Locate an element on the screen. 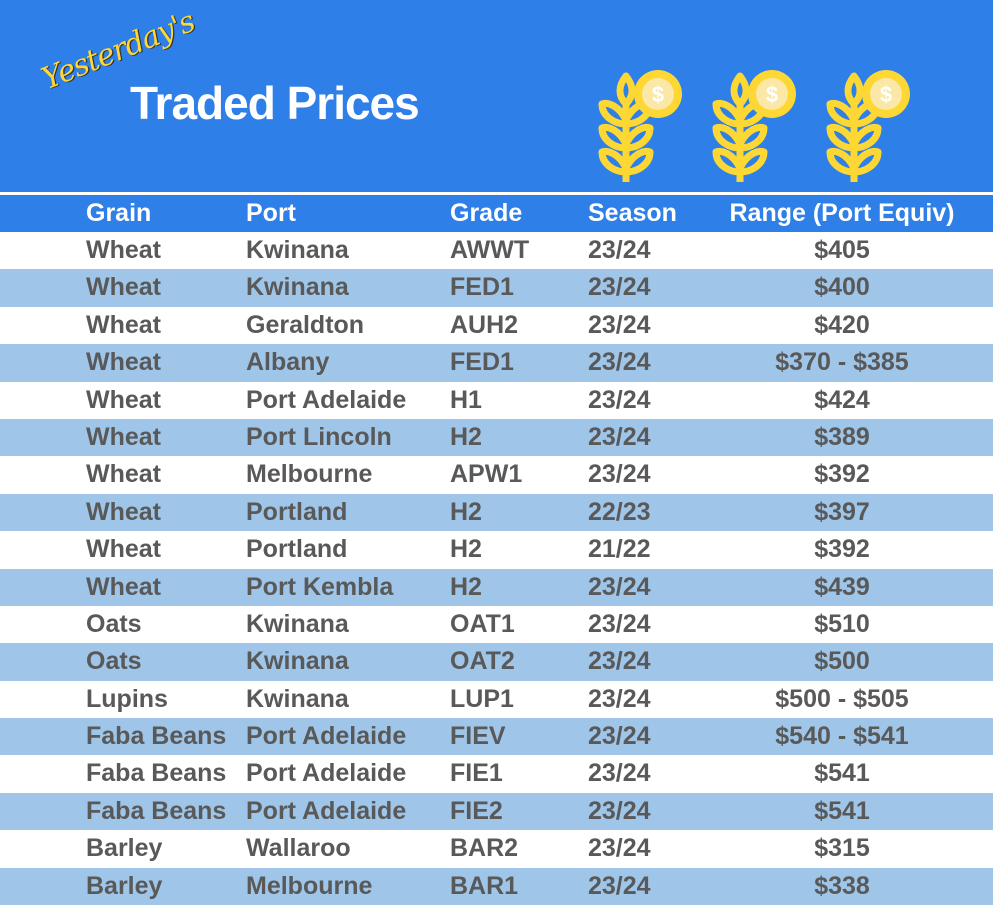 The image size is (993, 905). cell-grade: OAT1 is located at coordinates (482, 623).